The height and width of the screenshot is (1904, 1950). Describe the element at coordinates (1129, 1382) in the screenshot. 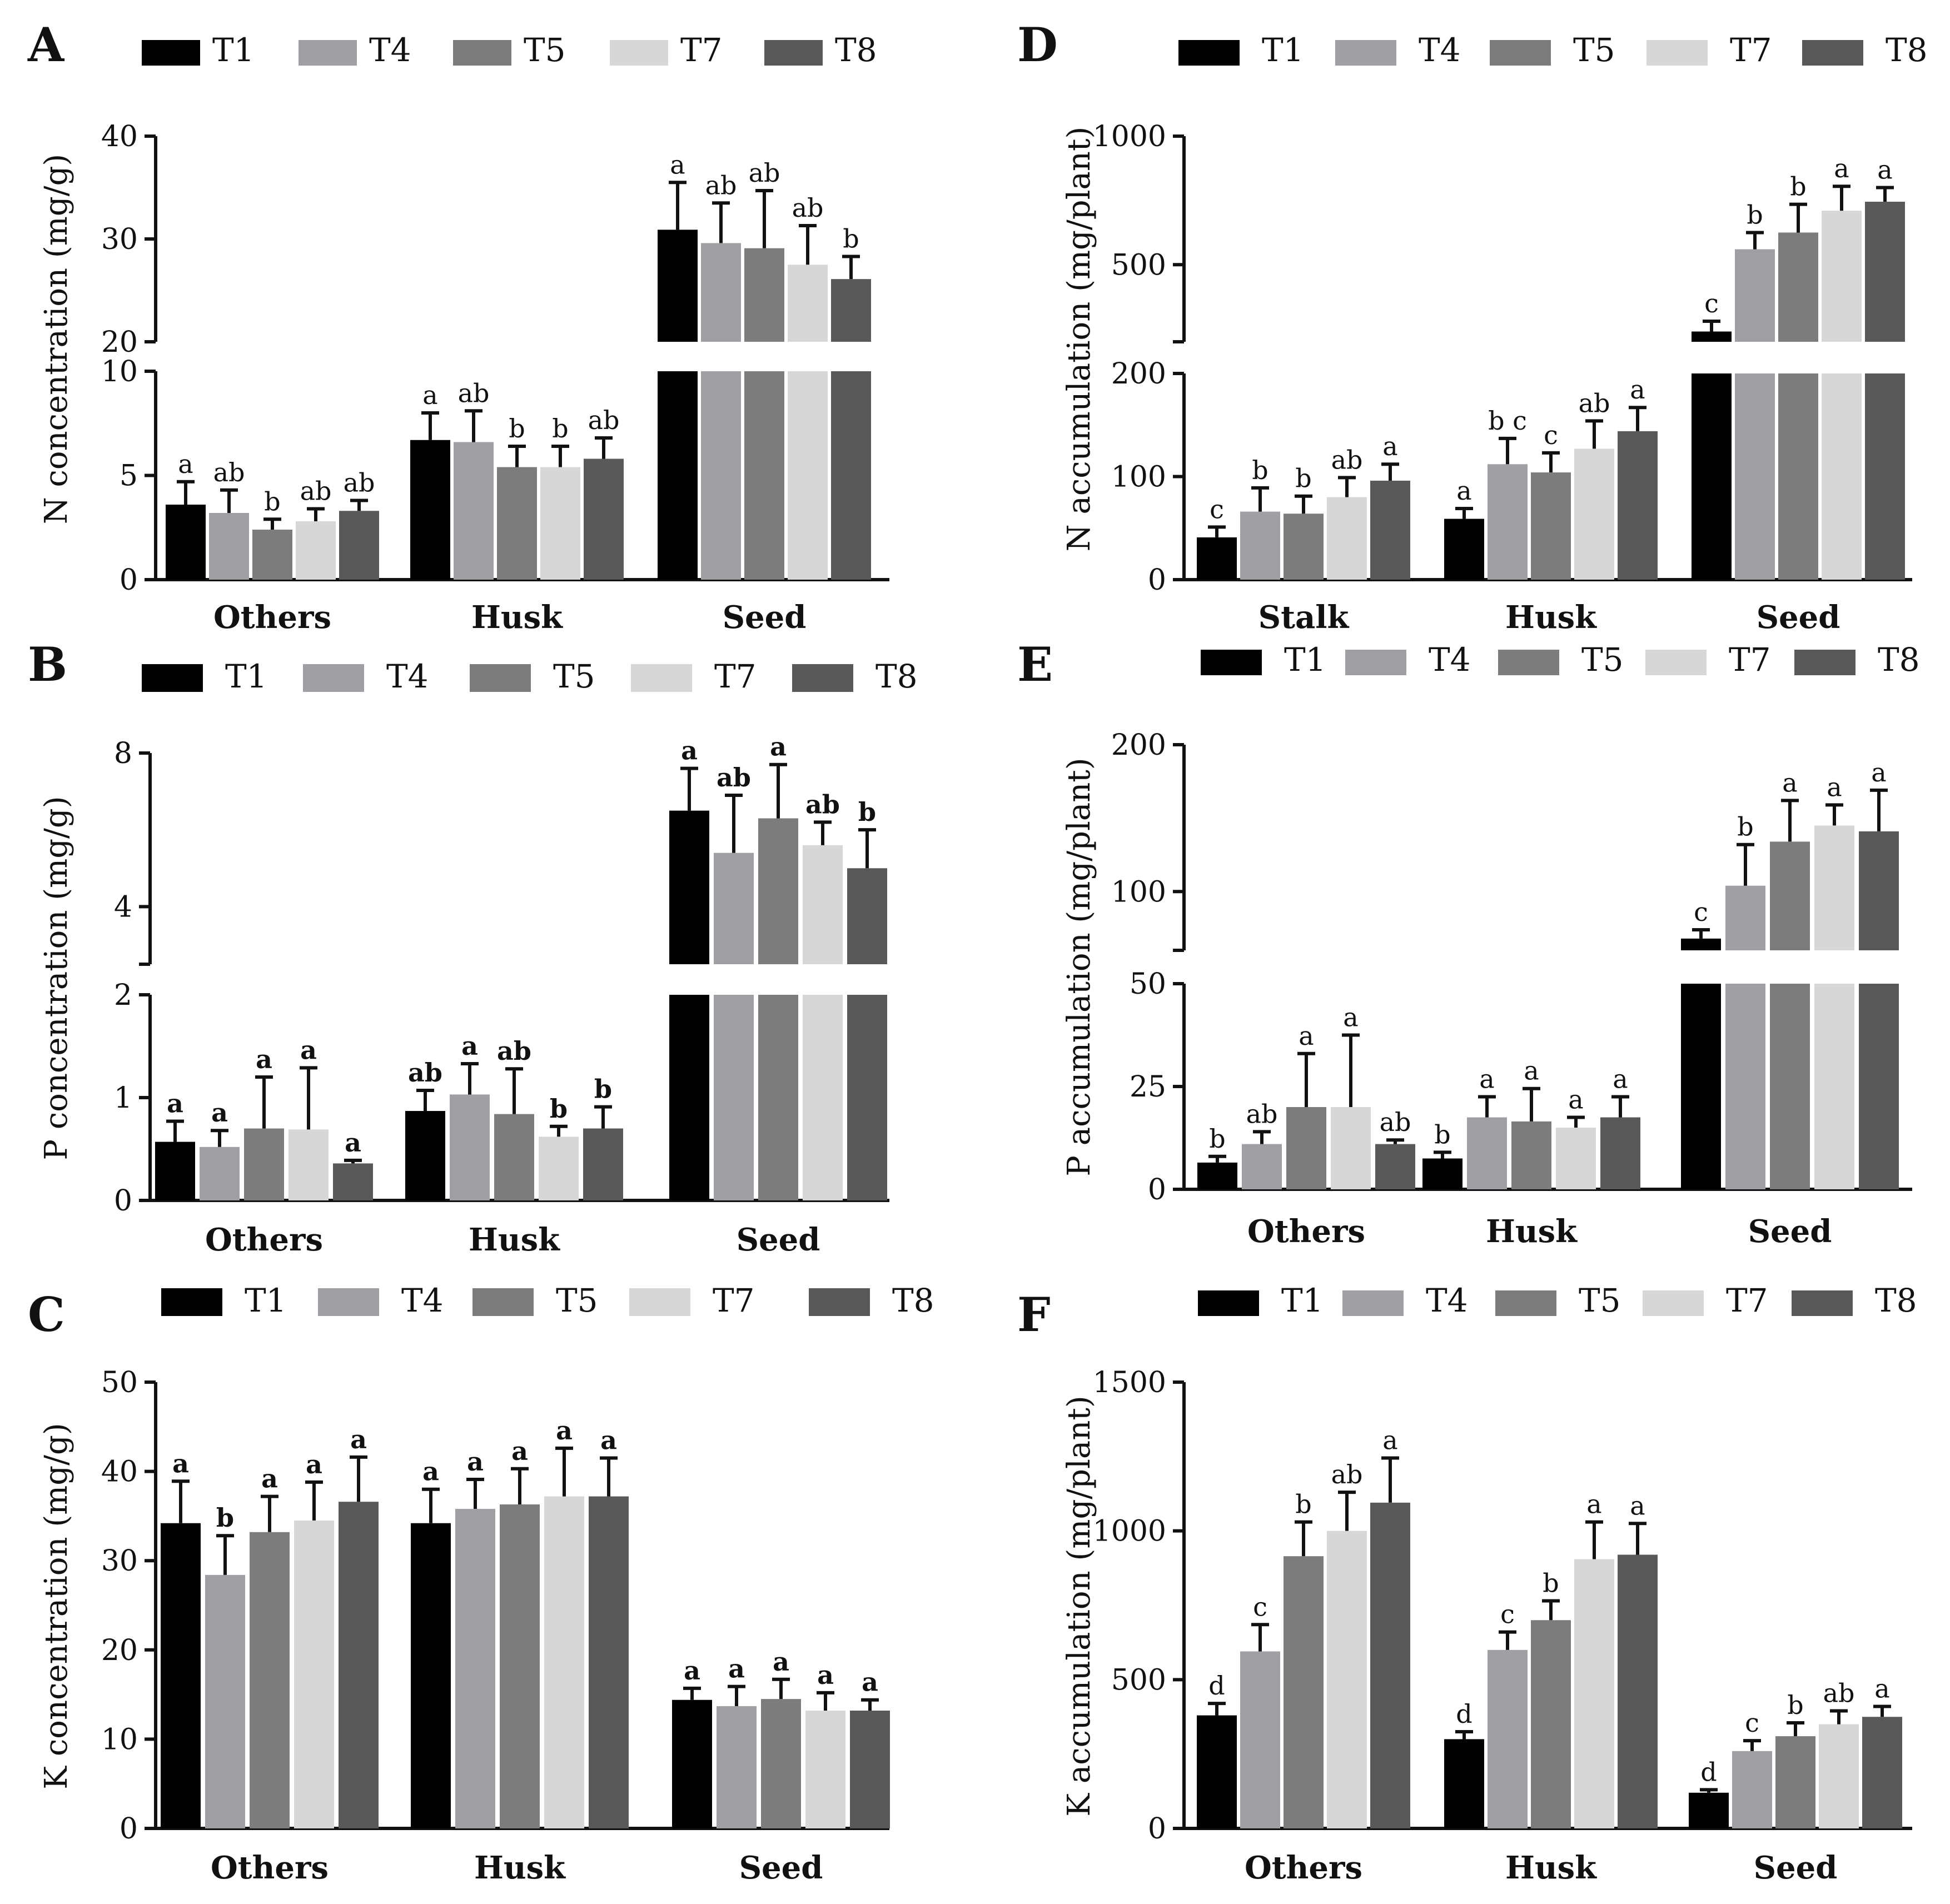

I see `y-tick-label: 1500` at that location.